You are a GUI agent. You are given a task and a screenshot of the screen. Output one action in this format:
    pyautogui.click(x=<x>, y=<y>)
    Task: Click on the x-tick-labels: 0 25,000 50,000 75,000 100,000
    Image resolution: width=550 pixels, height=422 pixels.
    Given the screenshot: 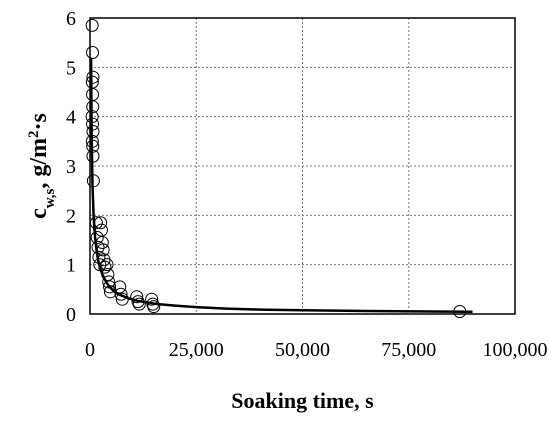 What is the action you would take?
    pyautogui.click(x=316, y=350)
    